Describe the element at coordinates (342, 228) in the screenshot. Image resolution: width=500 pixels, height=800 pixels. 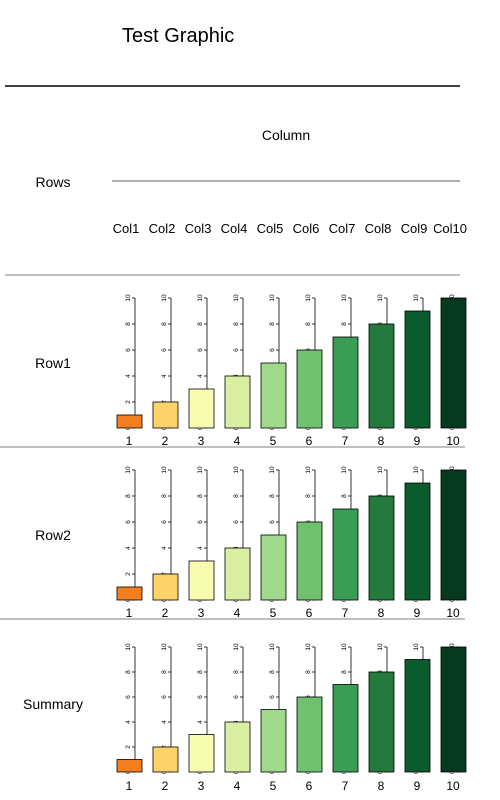
I see `column-label: Col7` at that location.